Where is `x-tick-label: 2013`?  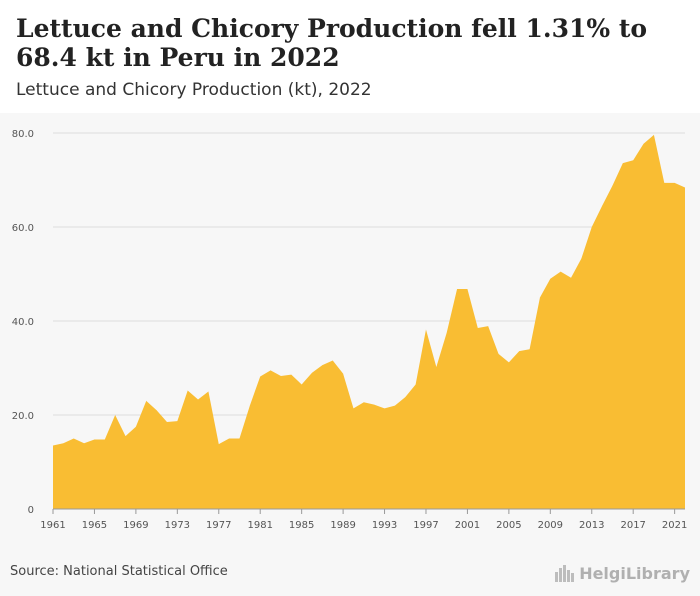
x-tick-label: 2013 is located at coordinates (591, 525).